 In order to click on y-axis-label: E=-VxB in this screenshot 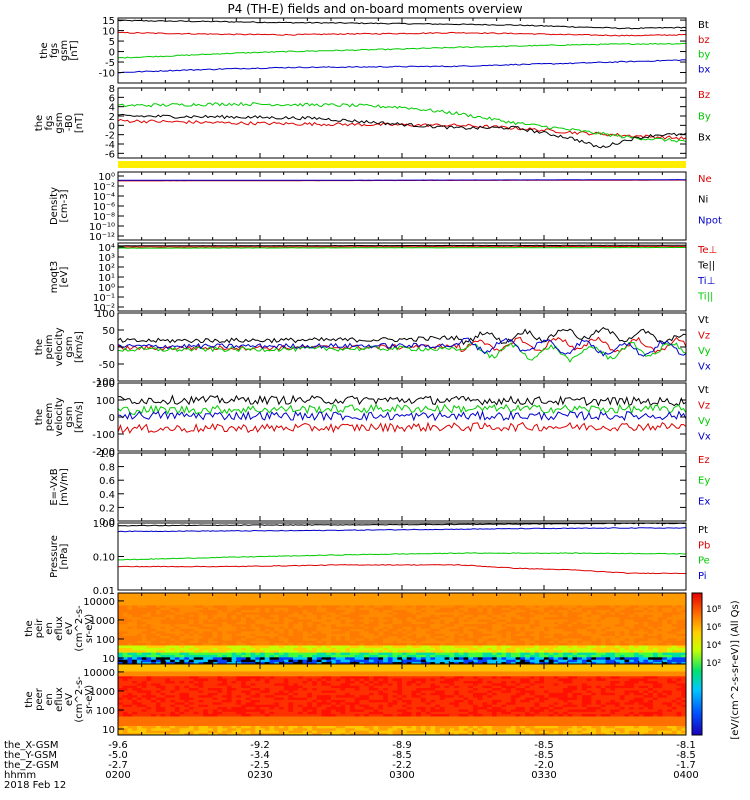, I will do `click(54, 486)`.